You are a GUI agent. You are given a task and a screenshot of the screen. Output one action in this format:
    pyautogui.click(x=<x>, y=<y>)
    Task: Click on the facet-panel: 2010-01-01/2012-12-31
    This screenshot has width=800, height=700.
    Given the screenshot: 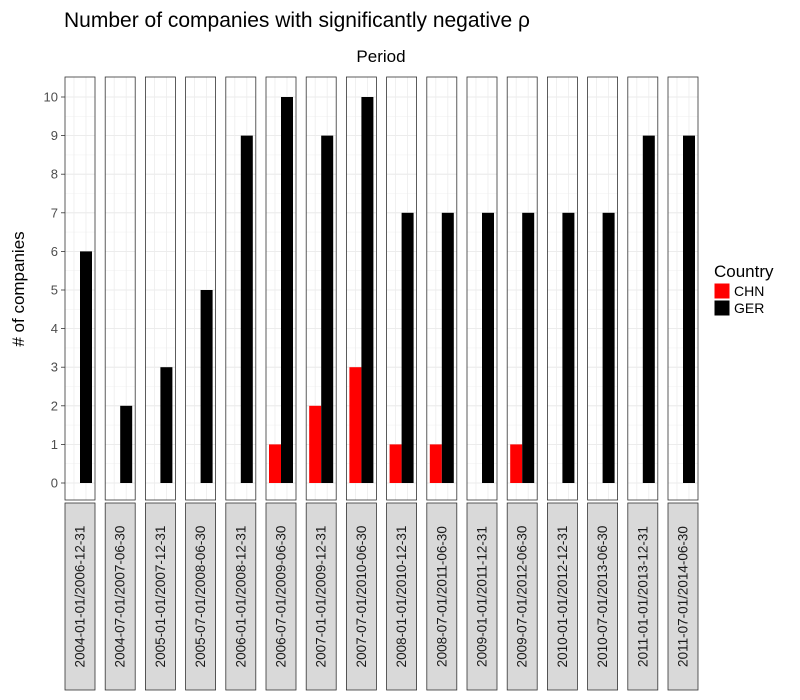 What is the action you would take?
    pyautogui.click(x=562, y=383)
    